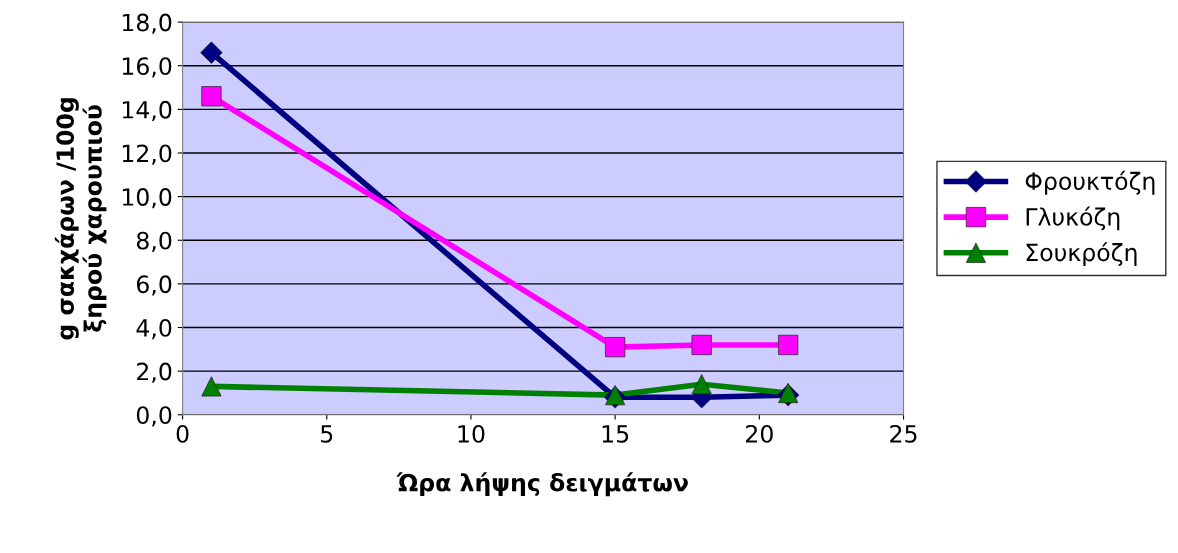 The image size is (1178, 553). Describe the element at coordinates (147, 23) in the screenshot. I see `y-tick-label: 18,0` at that location.